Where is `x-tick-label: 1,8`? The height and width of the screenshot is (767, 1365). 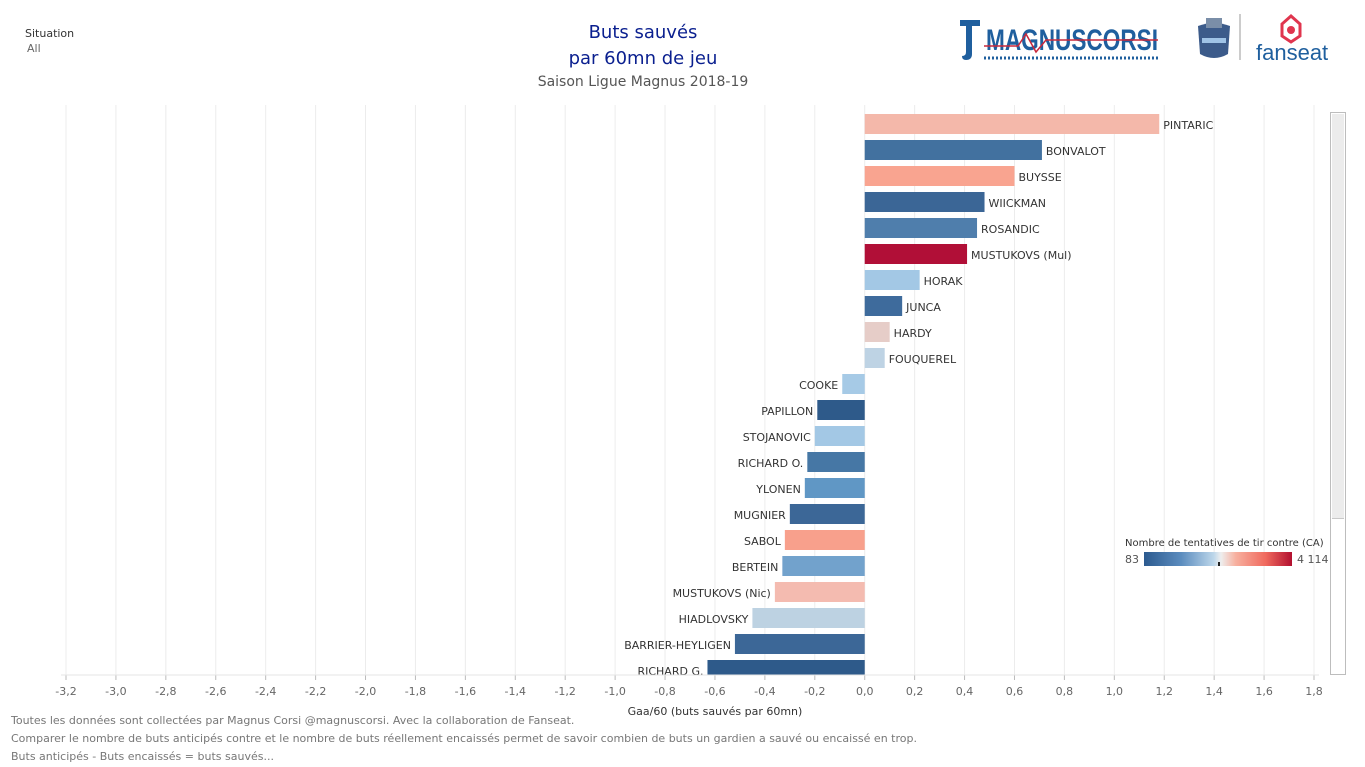 x-tick-label: 1,8 is located at coordinates (1314, 691).